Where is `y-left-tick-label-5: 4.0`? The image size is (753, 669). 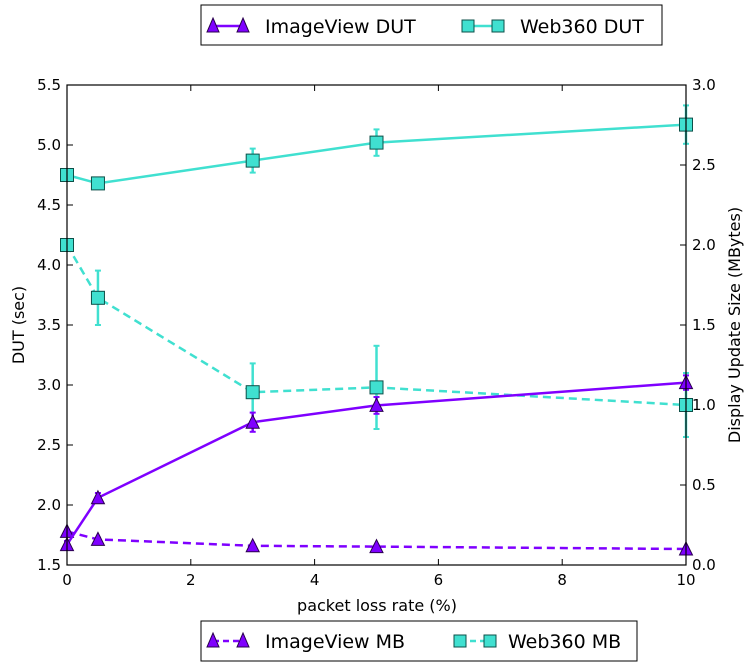 y-left-tick-label-5: 4.0 is located at coordinates (49, 265).